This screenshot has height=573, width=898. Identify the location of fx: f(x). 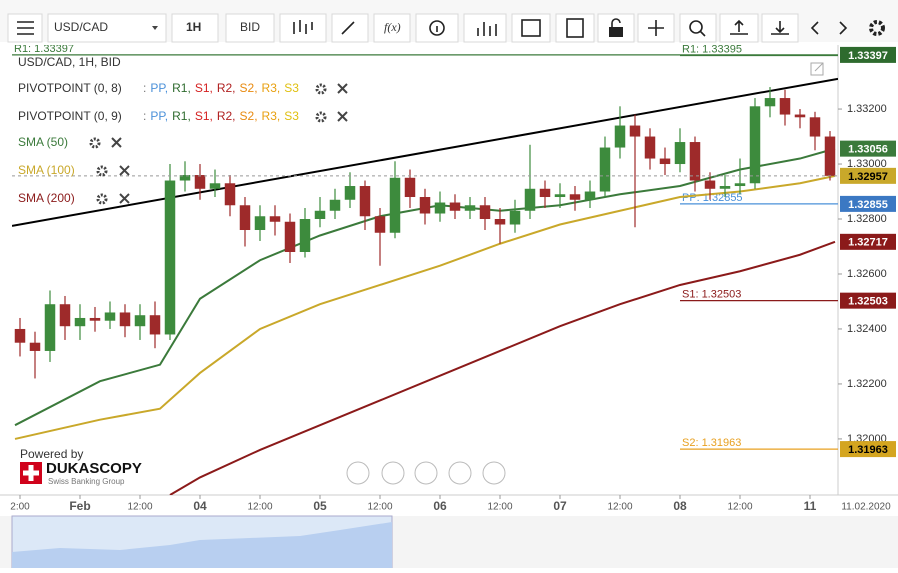
(392, 27).